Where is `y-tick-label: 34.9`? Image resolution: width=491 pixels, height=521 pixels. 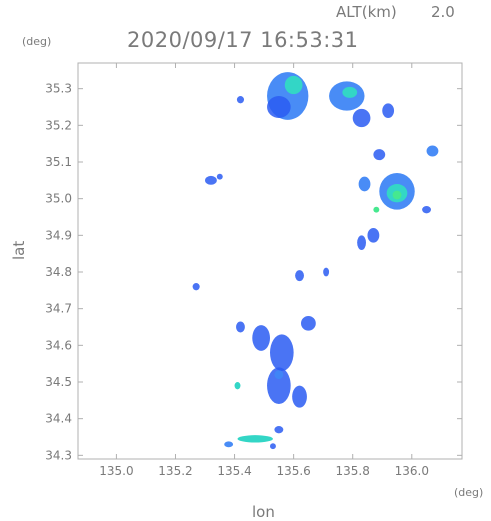
y-tick-label: 34.9 is located at coordinates (58, 235).